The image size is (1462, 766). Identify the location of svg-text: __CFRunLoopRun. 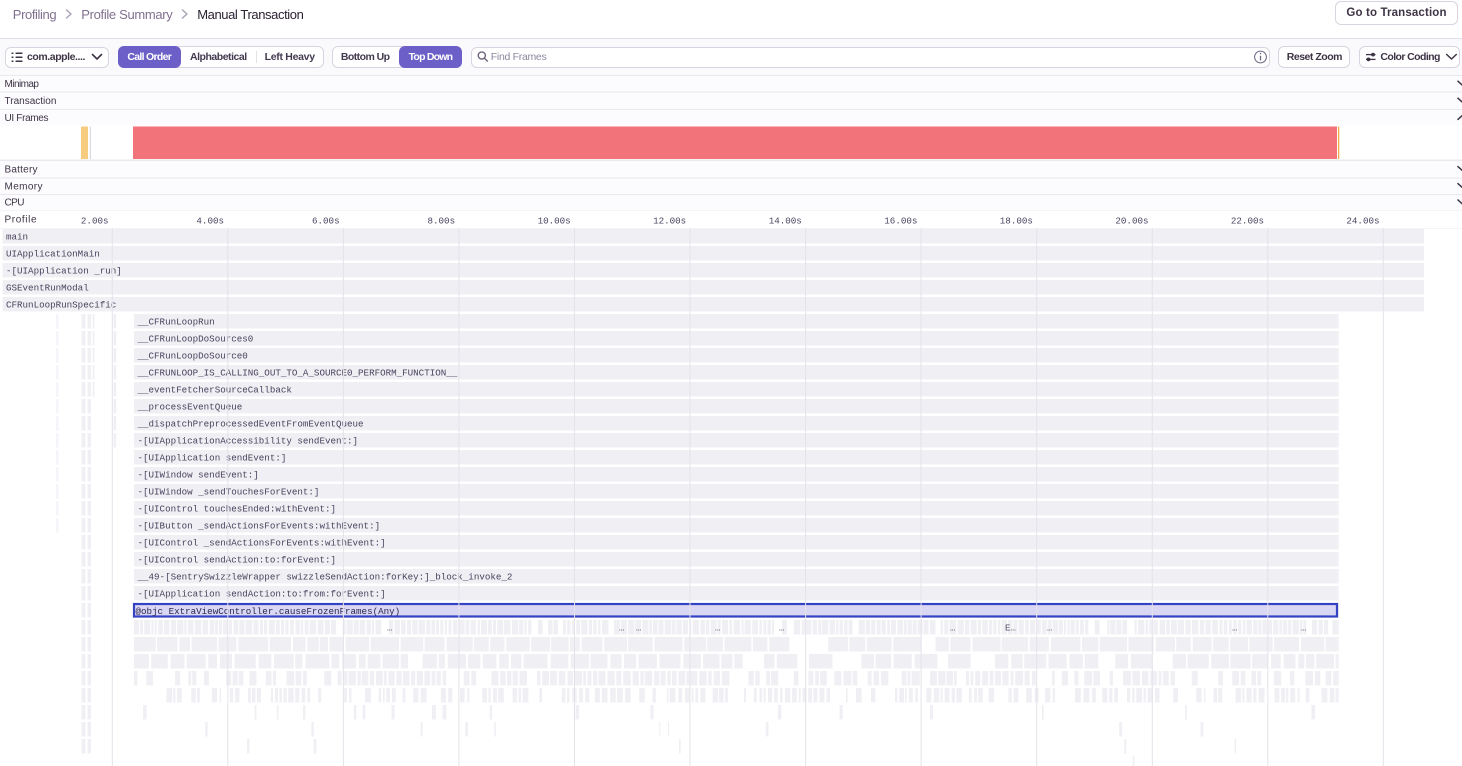
(176, 322).